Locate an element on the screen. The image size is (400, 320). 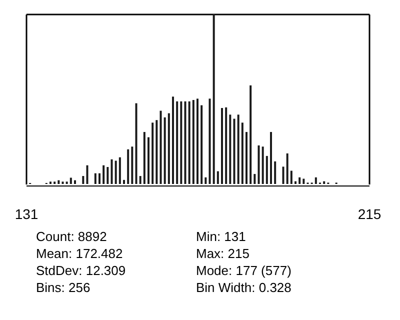
text: Bin Width: 0.328 is located at coordinates (244, 287).